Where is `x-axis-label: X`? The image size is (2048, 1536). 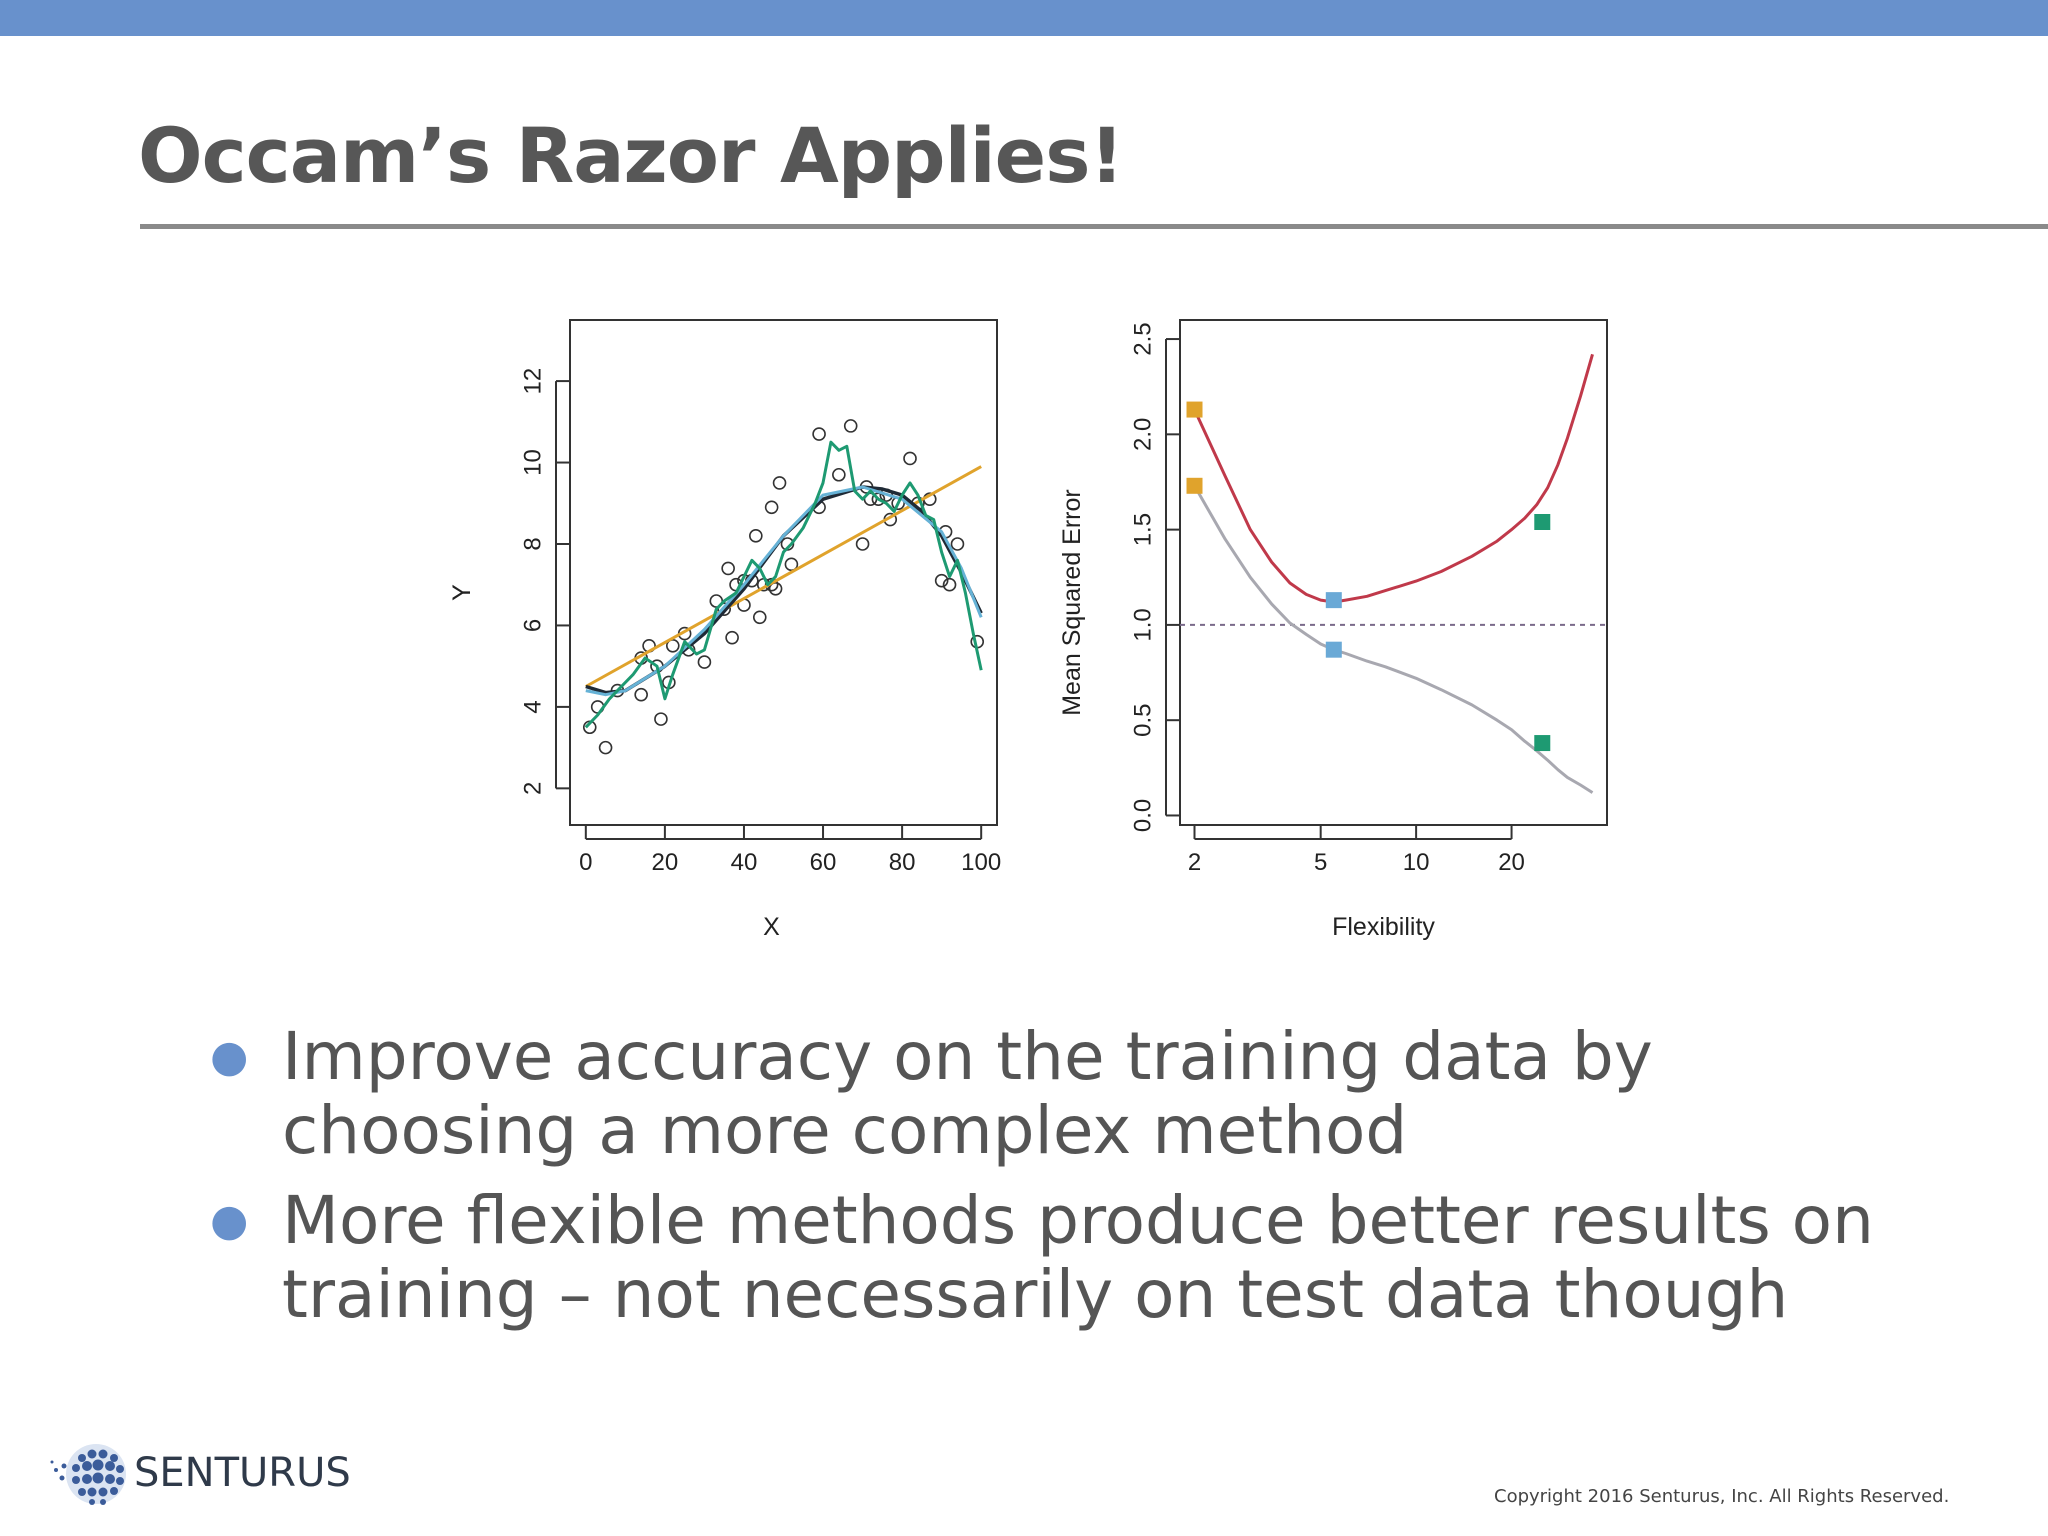
x-axis-label: X is located at coordinates (771, 927).